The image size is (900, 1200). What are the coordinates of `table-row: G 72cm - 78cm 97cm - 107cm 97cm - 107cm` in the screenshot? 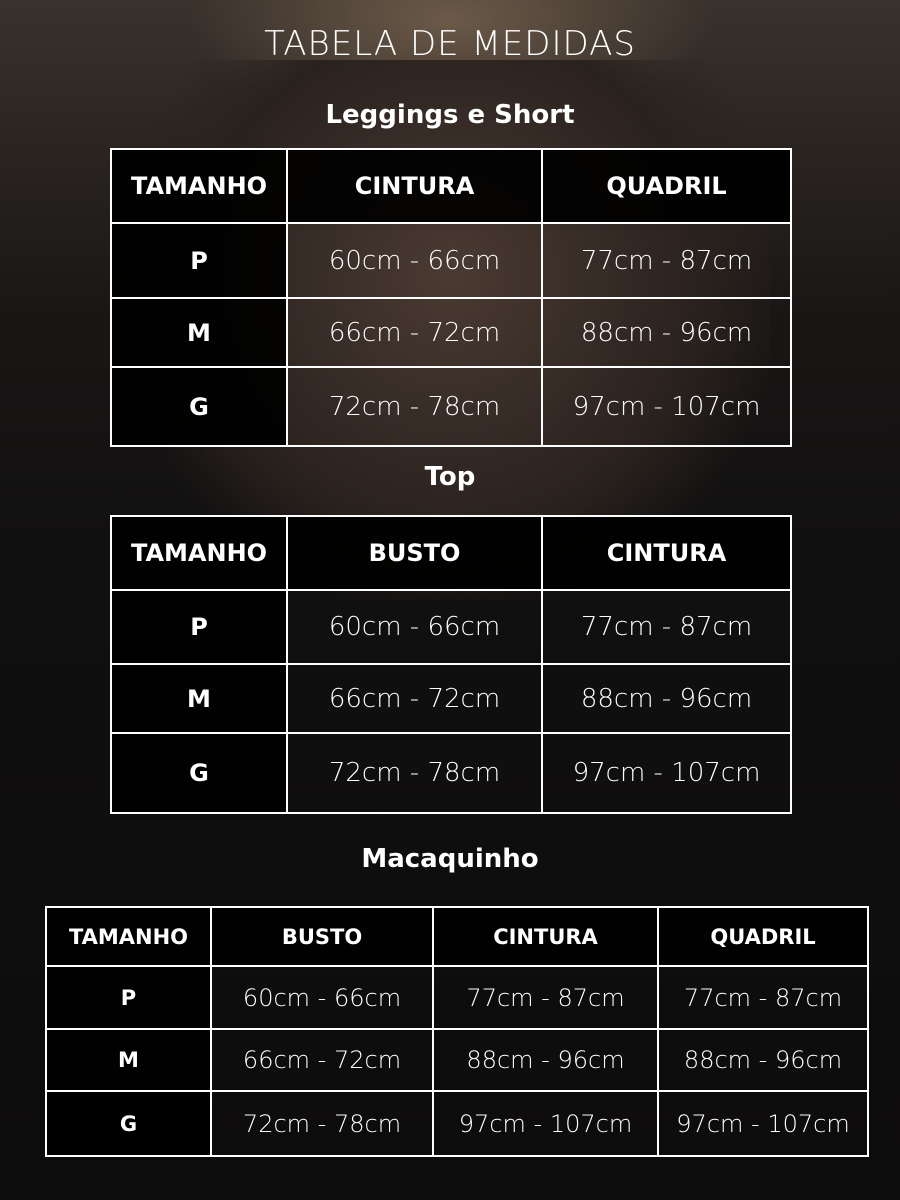 It's located at (457, 1123).